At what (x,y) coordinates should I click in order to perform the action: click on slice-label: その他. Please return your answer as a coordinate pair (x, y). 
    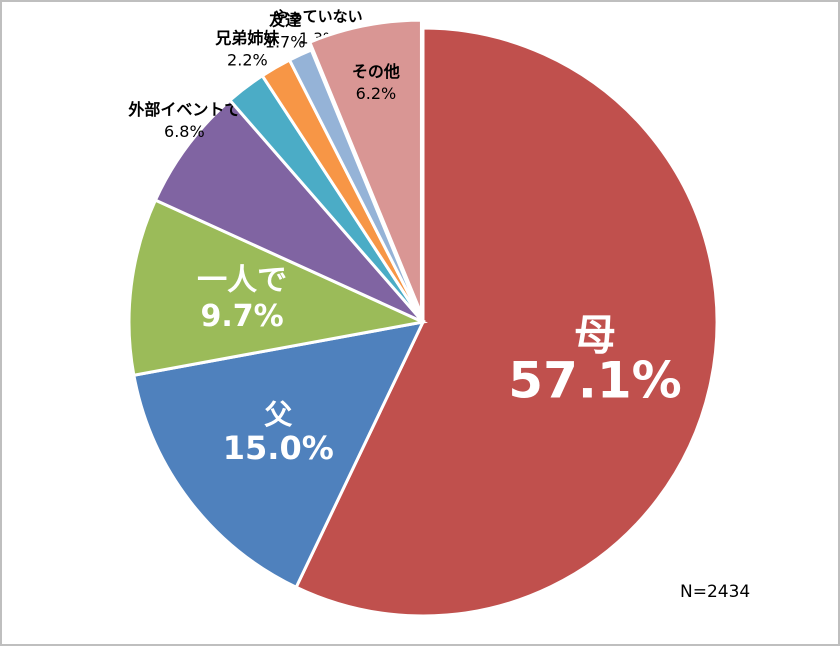
    Looking at the image, I should click on (376, 71).